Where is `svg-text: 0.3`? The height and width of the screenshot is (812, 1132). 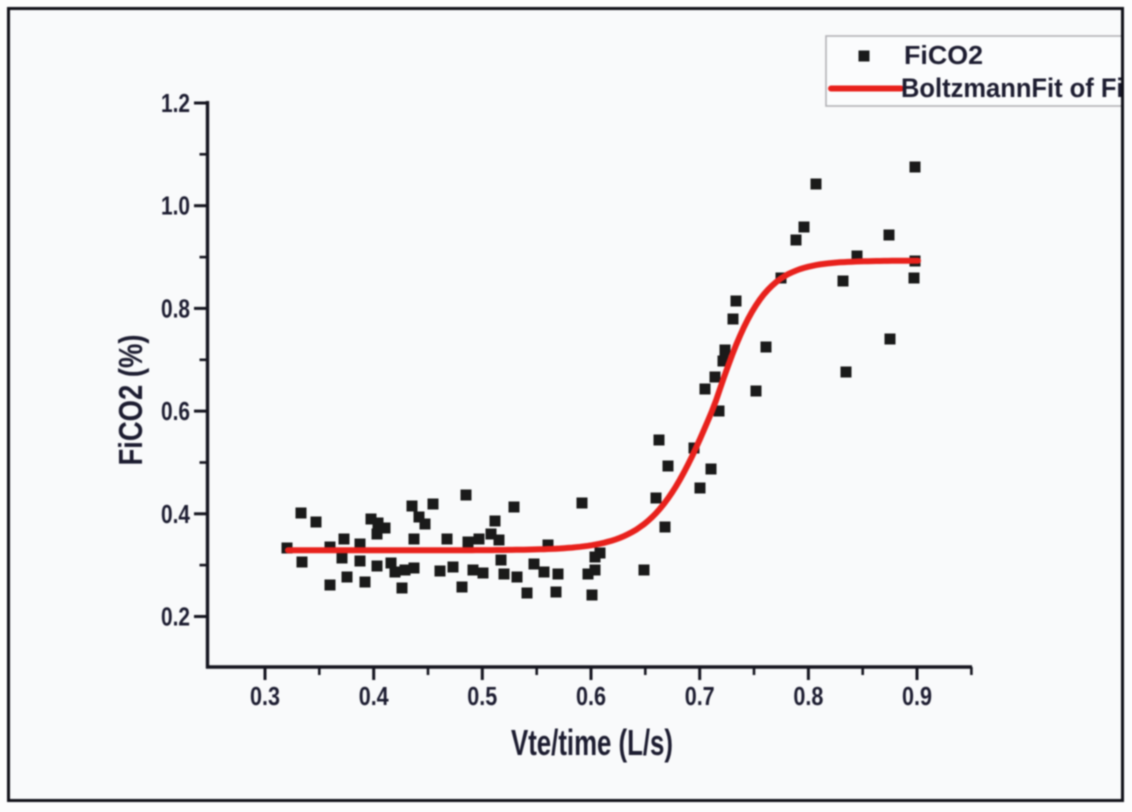 svg-text: 0.3 is located at coordinates (265, 696).